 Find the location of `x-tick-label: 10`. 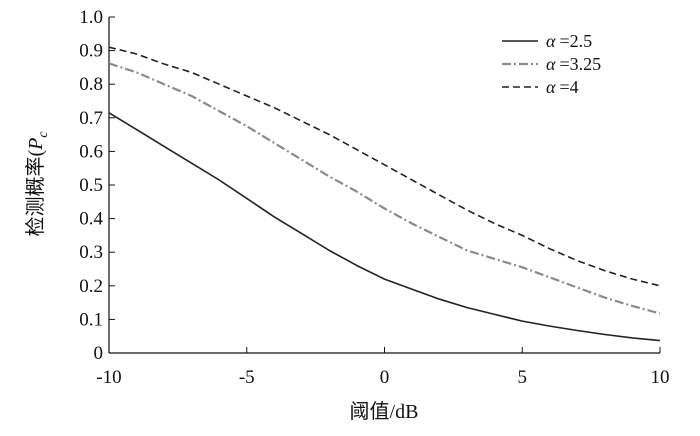

x-tick-label: 10 is located at coordinates (660, 377).